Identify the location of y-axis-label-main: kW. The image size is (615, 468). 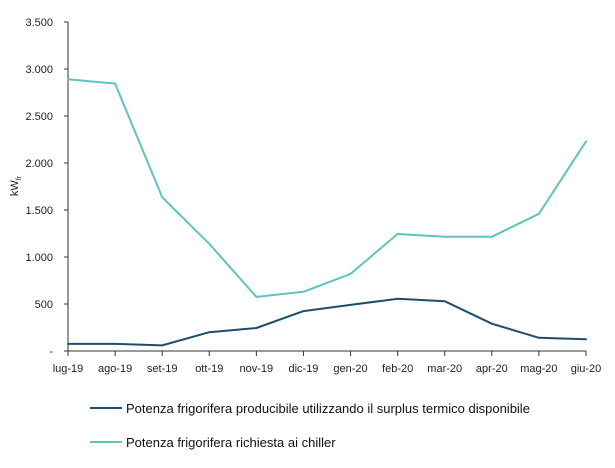
(15, 188).